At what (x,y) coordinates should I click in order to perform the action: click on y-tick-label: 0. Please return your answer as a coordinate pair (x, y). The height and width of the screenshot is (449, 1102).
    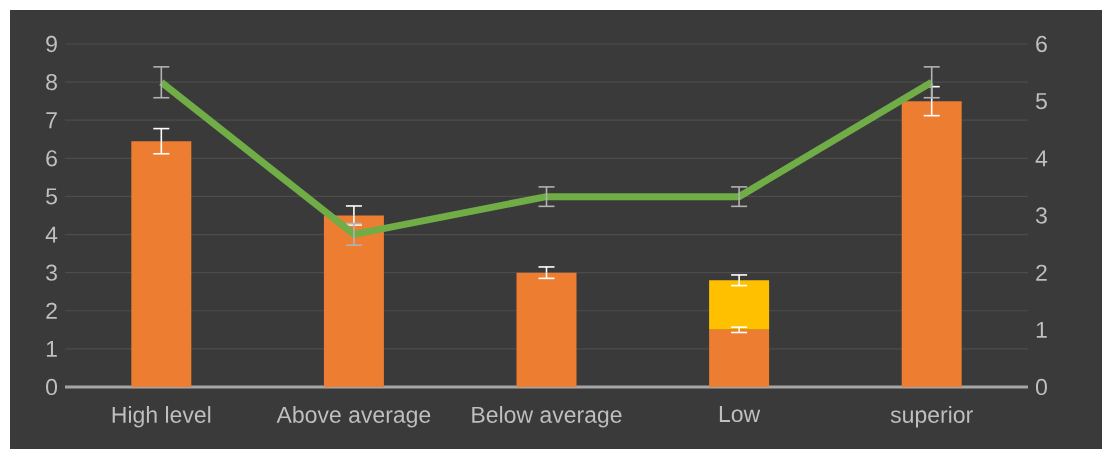
    Looking at the image, I should click on (52, 387).